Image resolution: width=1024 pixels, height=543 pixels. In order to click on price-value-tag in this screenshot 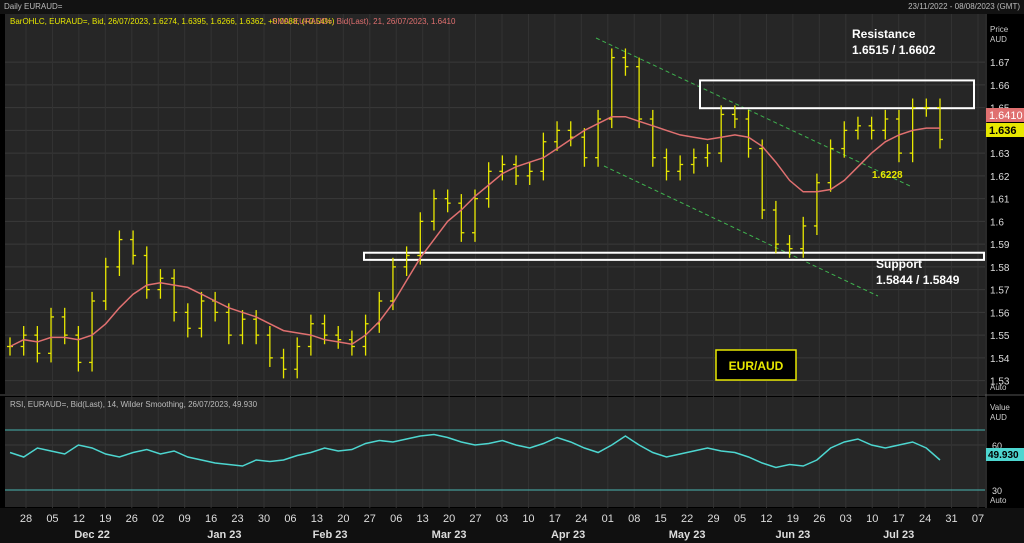, I will do `click(1005, 130)`.